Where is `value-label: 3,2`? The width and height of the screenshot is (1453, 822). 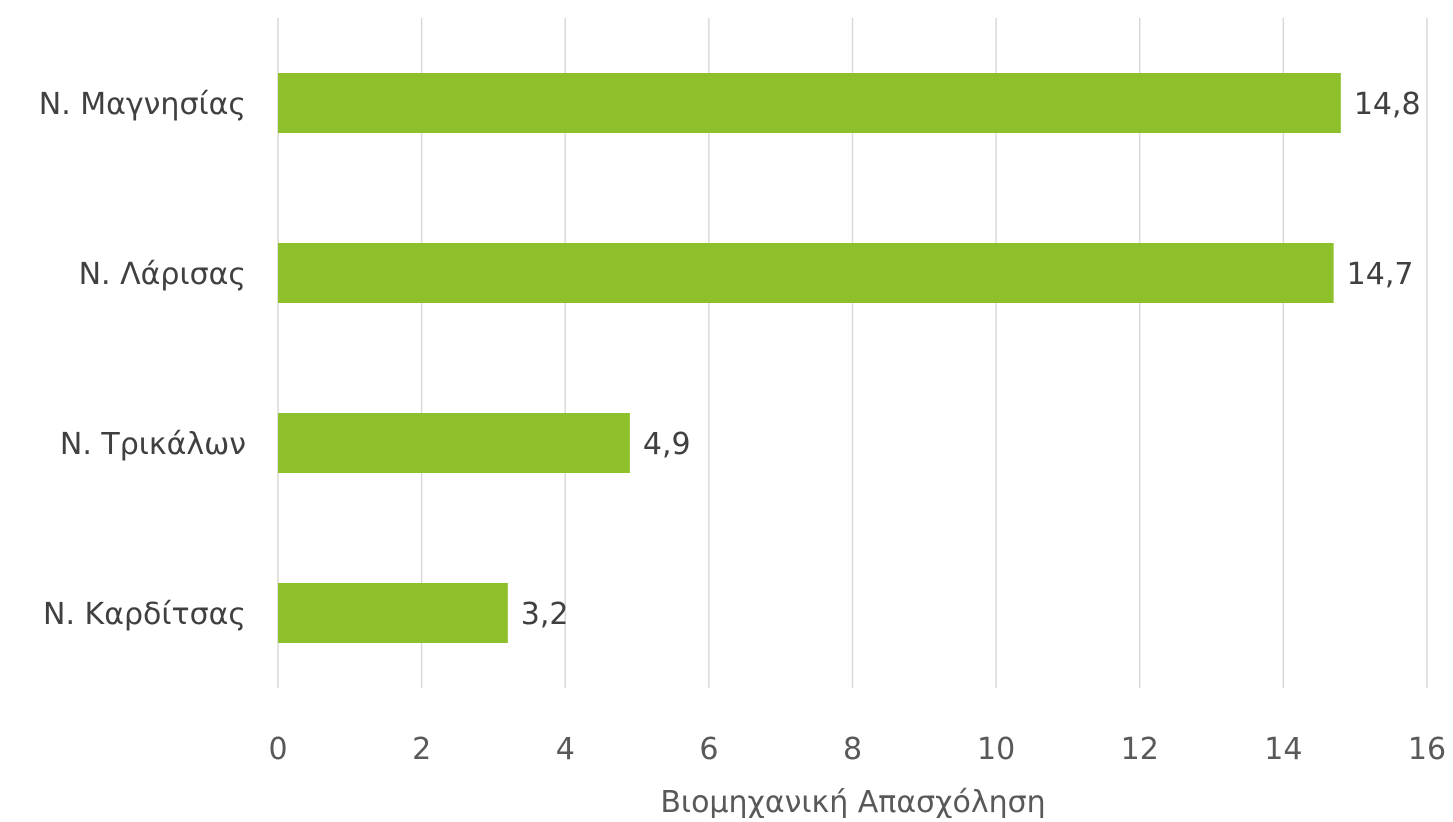 value-label: 3,2 is located at coordinates (545, 614).